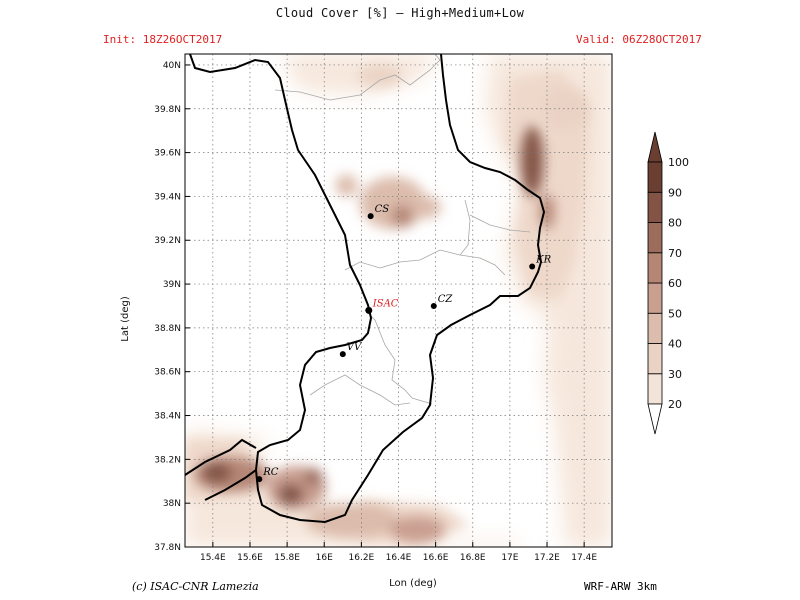 The image size is (800, 600). I want to click on colorbar-extend-min, so click(655, 419).